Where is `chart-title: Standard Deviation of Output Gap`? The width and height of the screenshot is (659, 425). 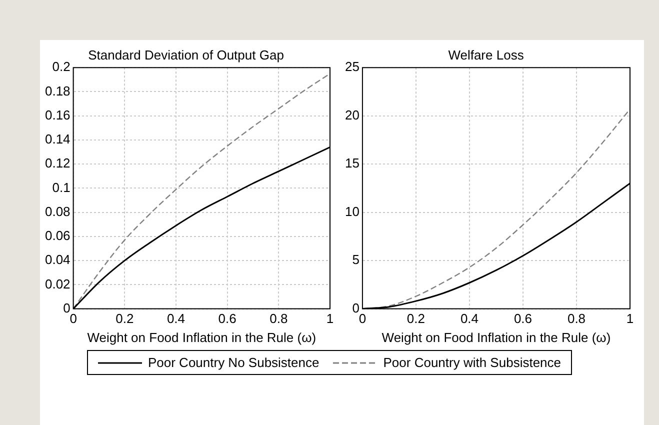
chart-title: Standard Deviation of Output Gap is located at coordinates (186, 54).